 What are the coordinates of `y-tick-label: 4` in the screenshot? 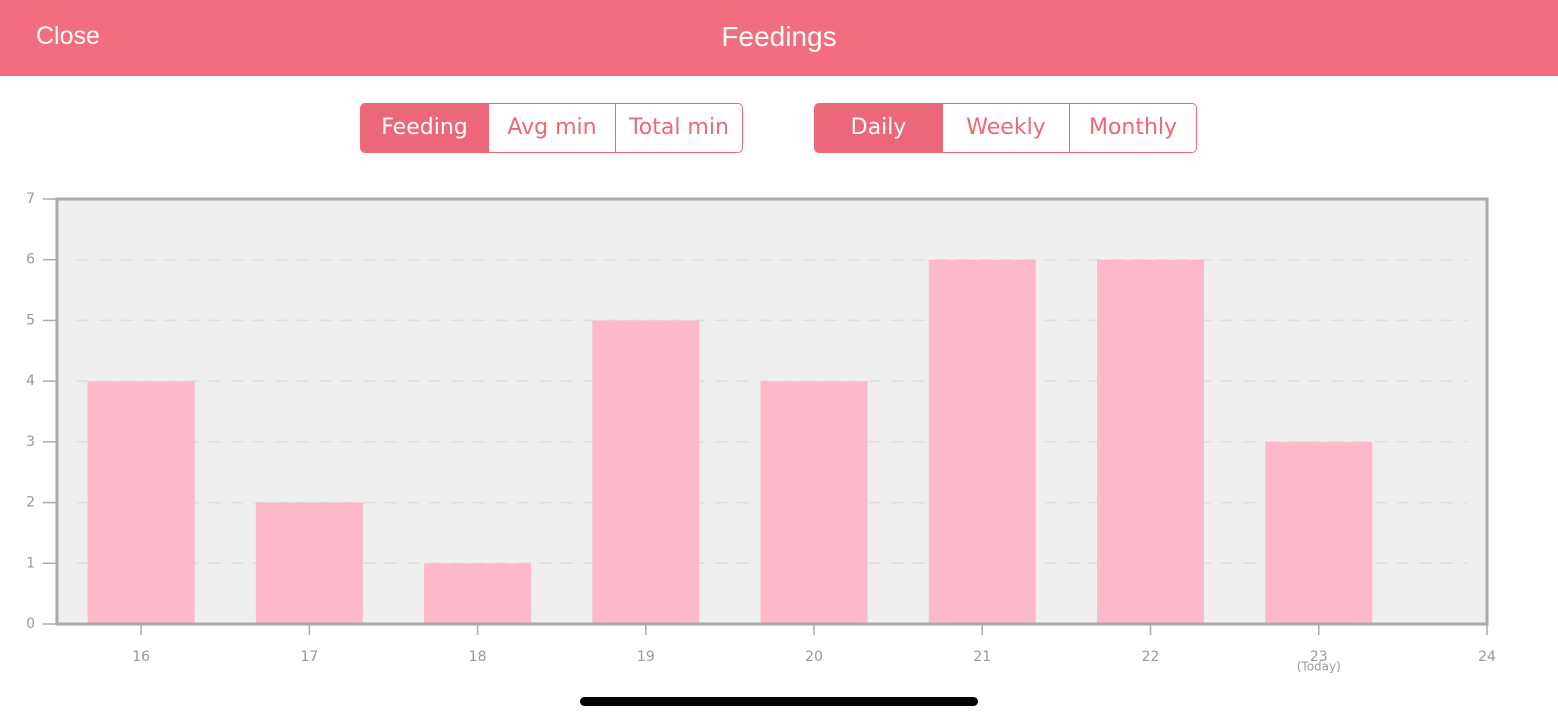 It's located at (30, 381).